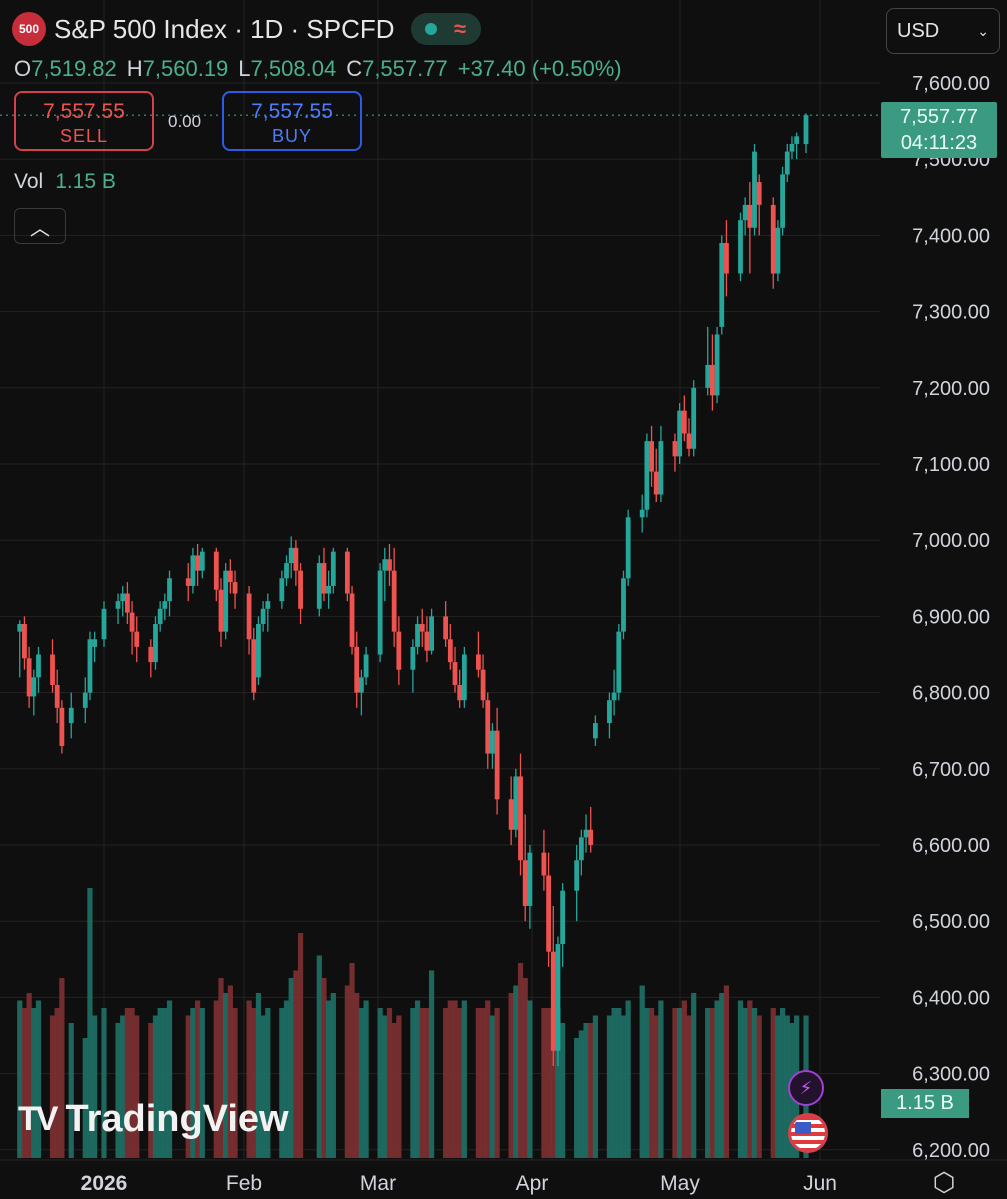 The width and height of the screenshot is (1007, 1199). I want to click on collapse-legend-button: ︿, so click(40, 226).